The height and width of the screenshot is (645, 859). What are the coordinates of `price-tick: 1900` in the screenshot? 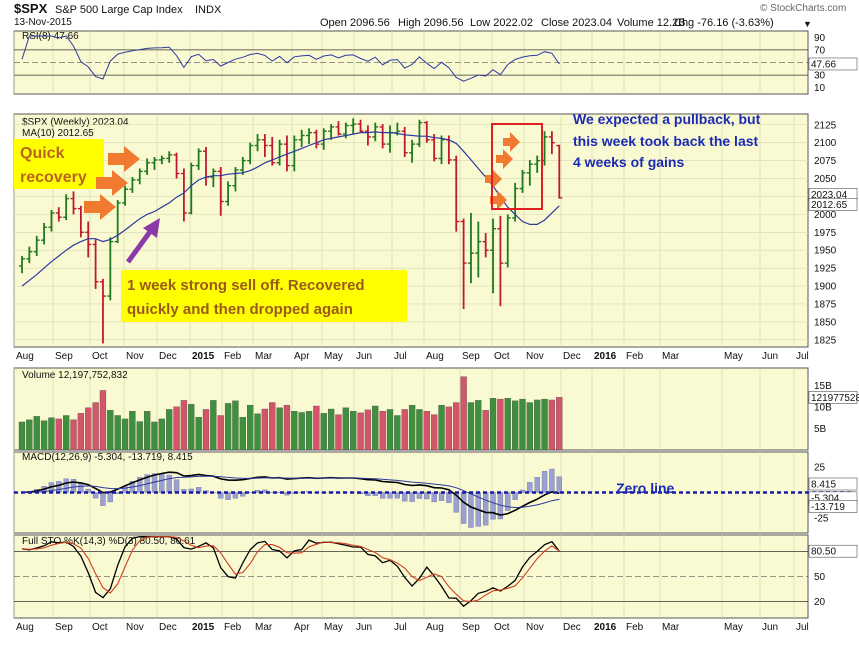 It's located at (825, 287).